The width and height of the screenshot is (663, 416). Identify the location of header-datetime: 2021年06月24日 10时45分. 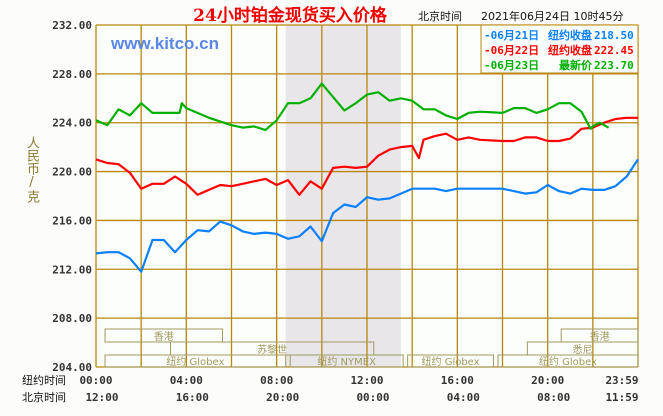
(552, 16).